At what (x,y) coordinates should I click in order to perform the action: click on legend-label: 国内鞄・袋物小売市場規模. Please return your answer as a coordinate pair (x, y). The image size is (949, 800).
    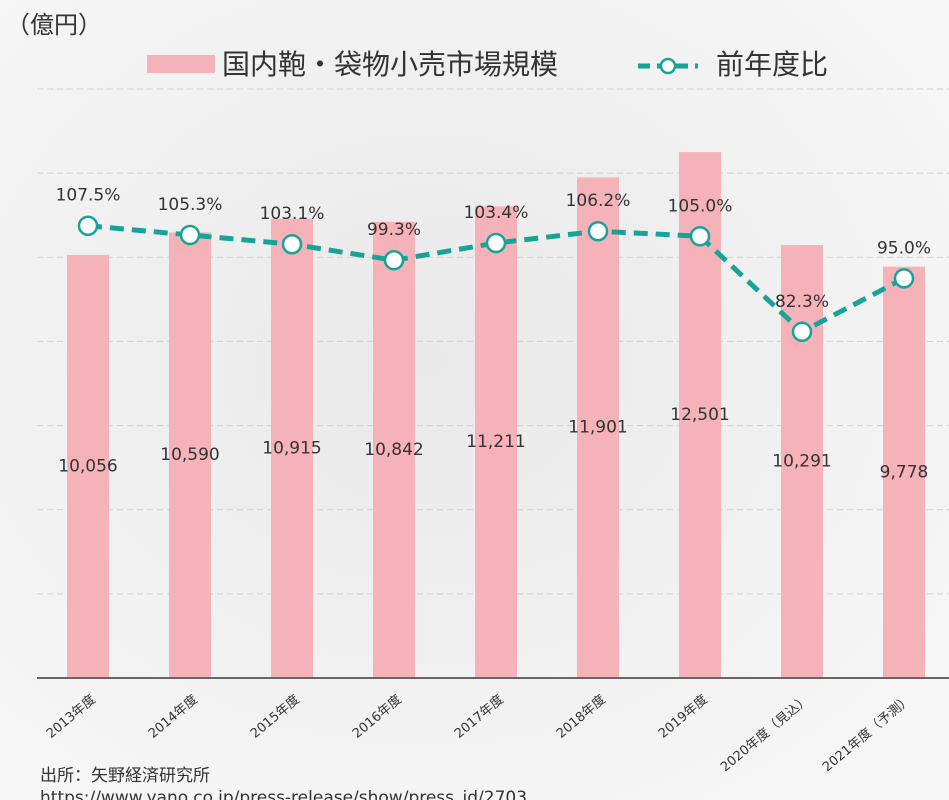
    Looking at the image, I should click on (390, 64).